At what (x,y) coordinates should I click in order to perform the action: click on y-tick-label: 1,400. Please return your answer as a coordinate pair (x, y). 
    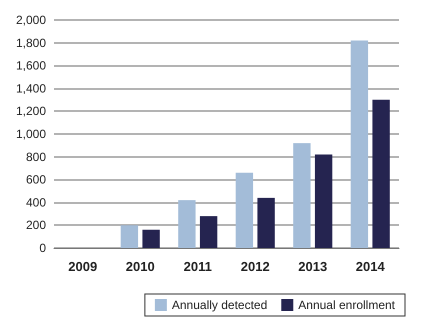
    Looking at the image, I should click on (31, 88).